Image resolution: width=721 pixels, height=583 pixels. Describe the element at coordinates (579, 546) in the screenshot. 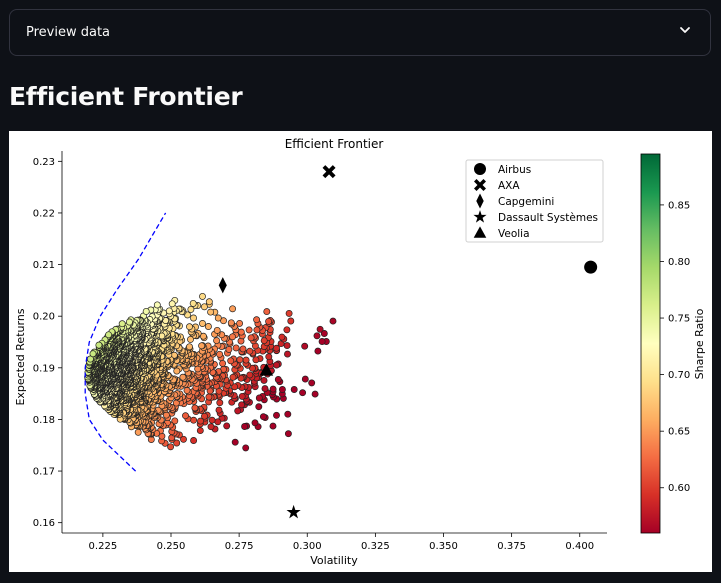

I see `x-tick-label: 0.400` at that location.